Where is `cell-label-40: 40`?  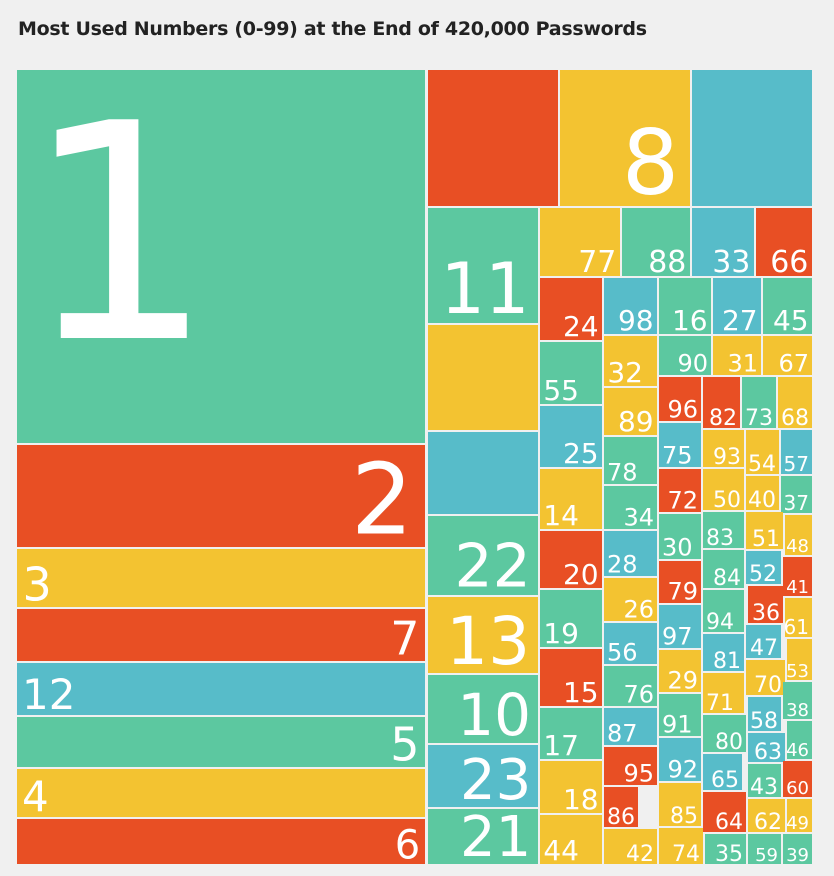
cell-label-40: 40 is located at coordinates (762, 500).